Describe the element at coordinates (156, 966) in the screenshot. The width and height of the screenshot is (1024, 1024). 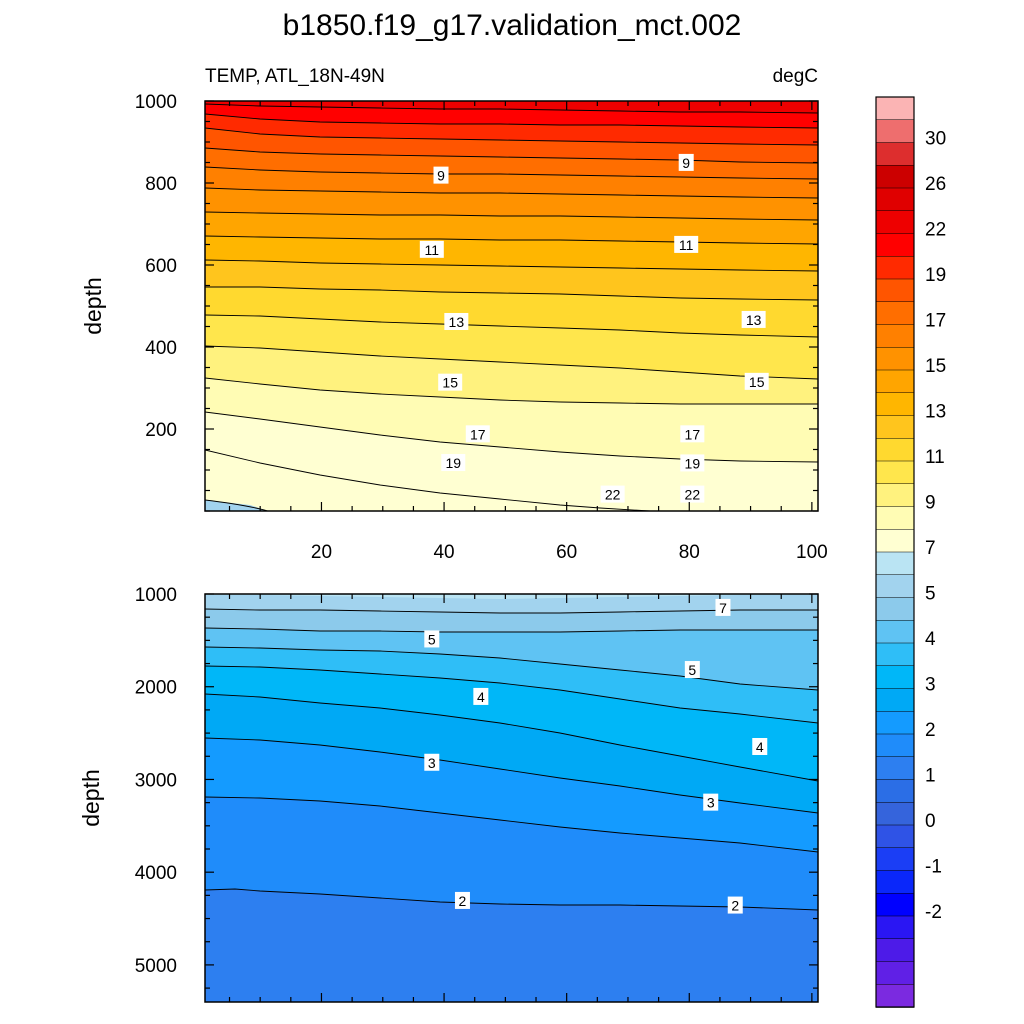
I see `y-tick-label: 5000` at that location.